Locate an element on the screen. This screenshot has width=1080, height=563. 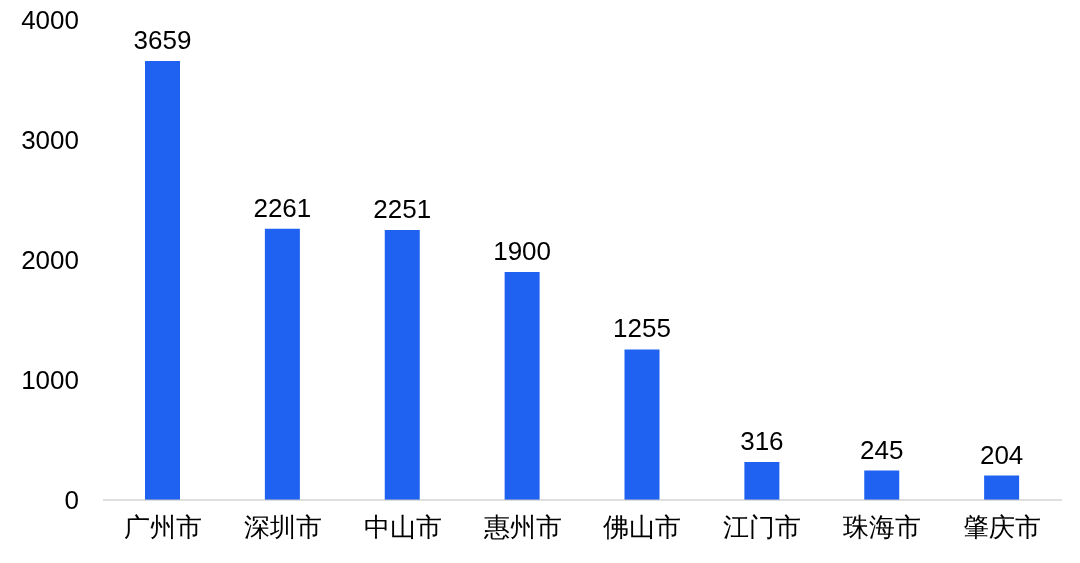
data-label: 316 is located at coordinates (762, 441).